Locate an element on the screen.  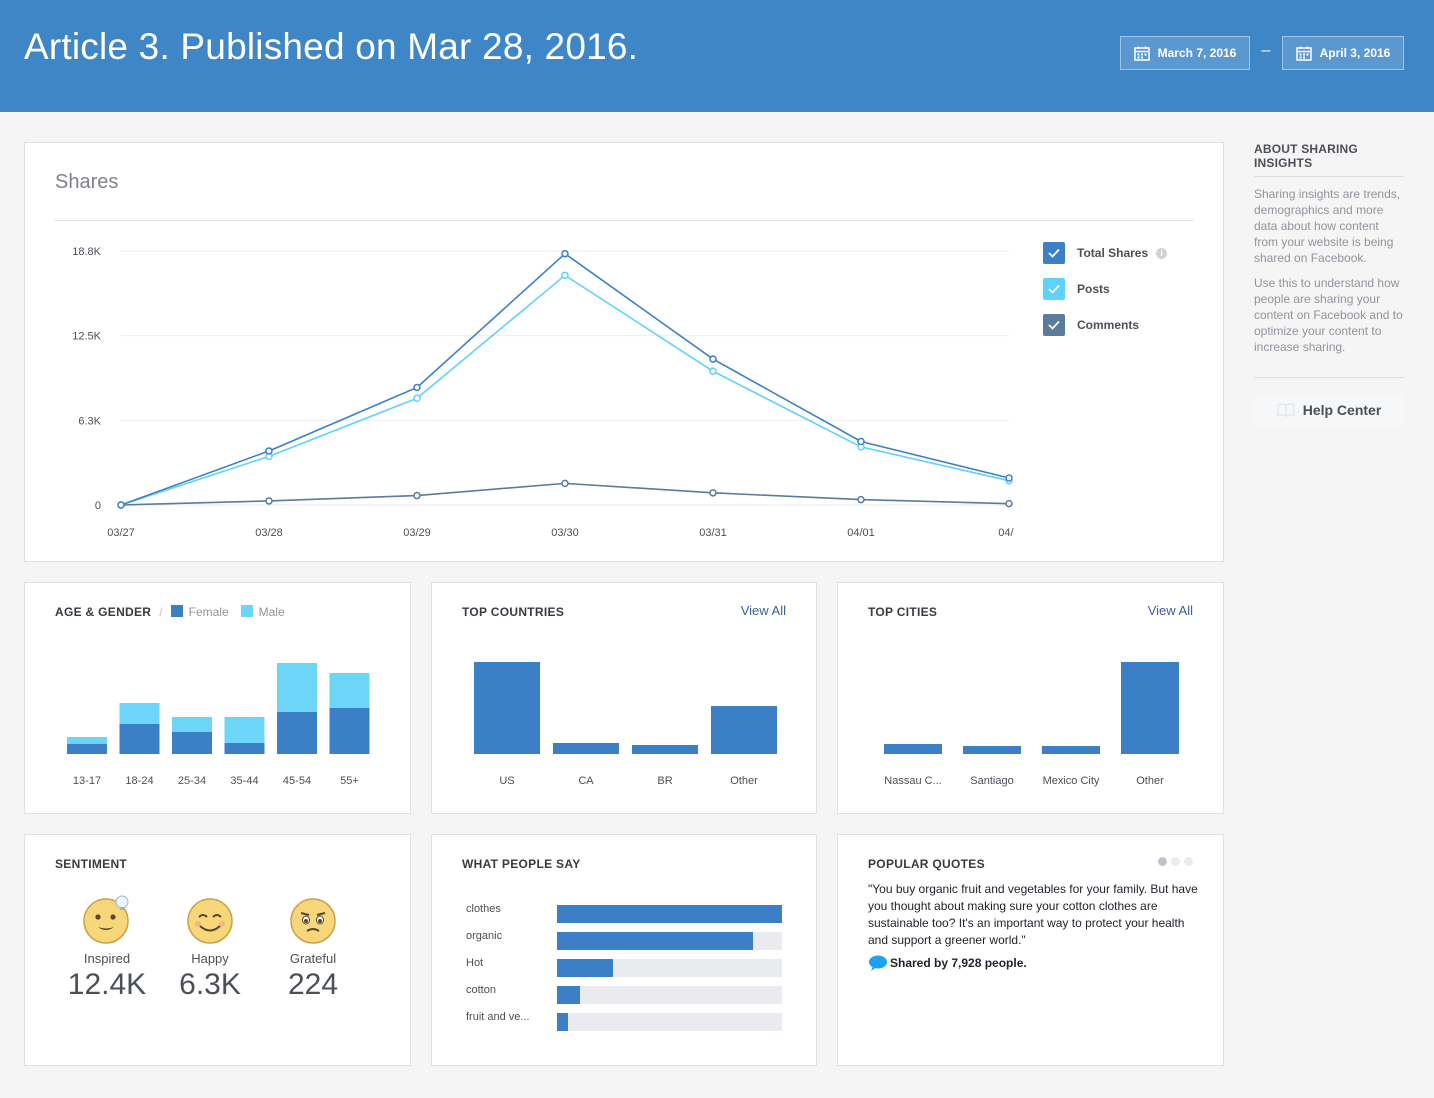
view-all-cities-link: View All is located at coordinates (1170, 610).